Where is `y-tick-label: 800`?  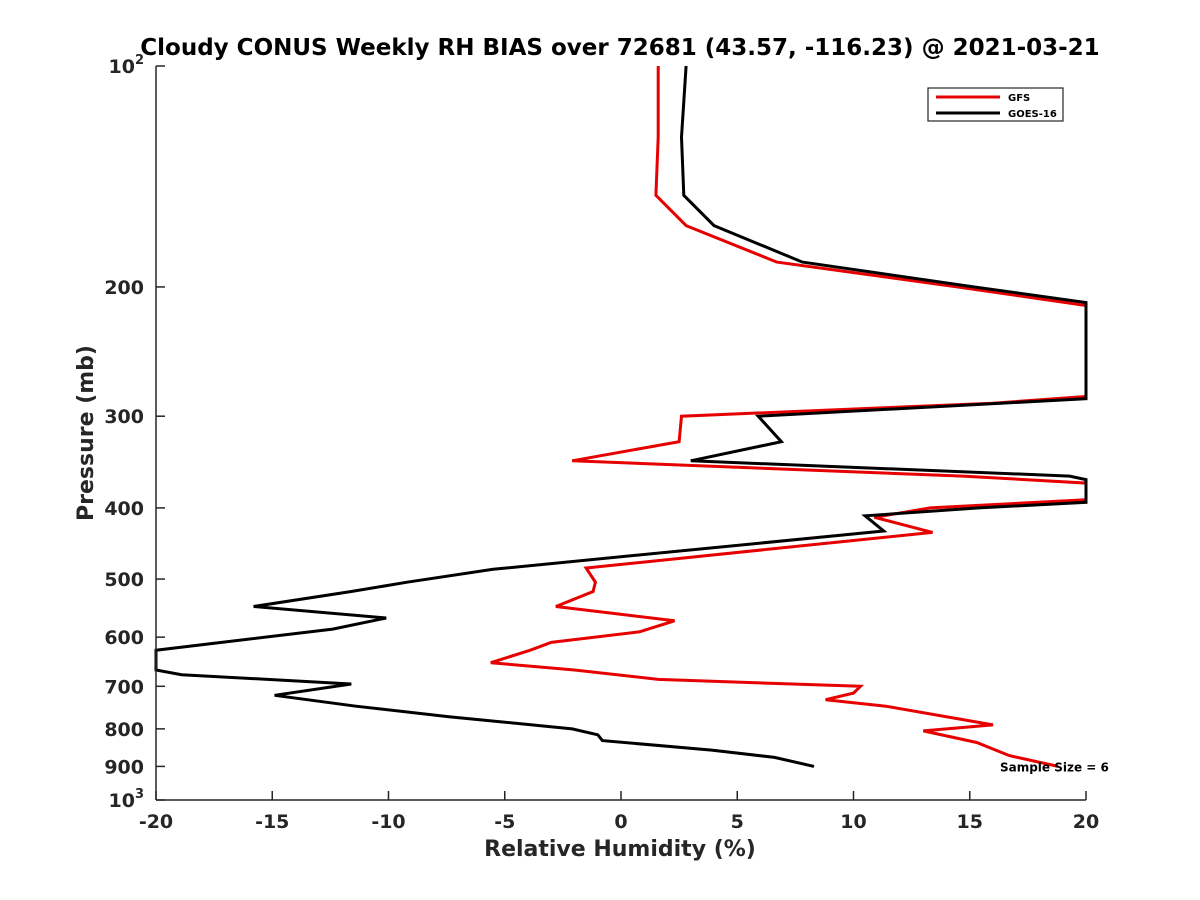 y-tick-label: 800 is located at coordinates (124, 730).